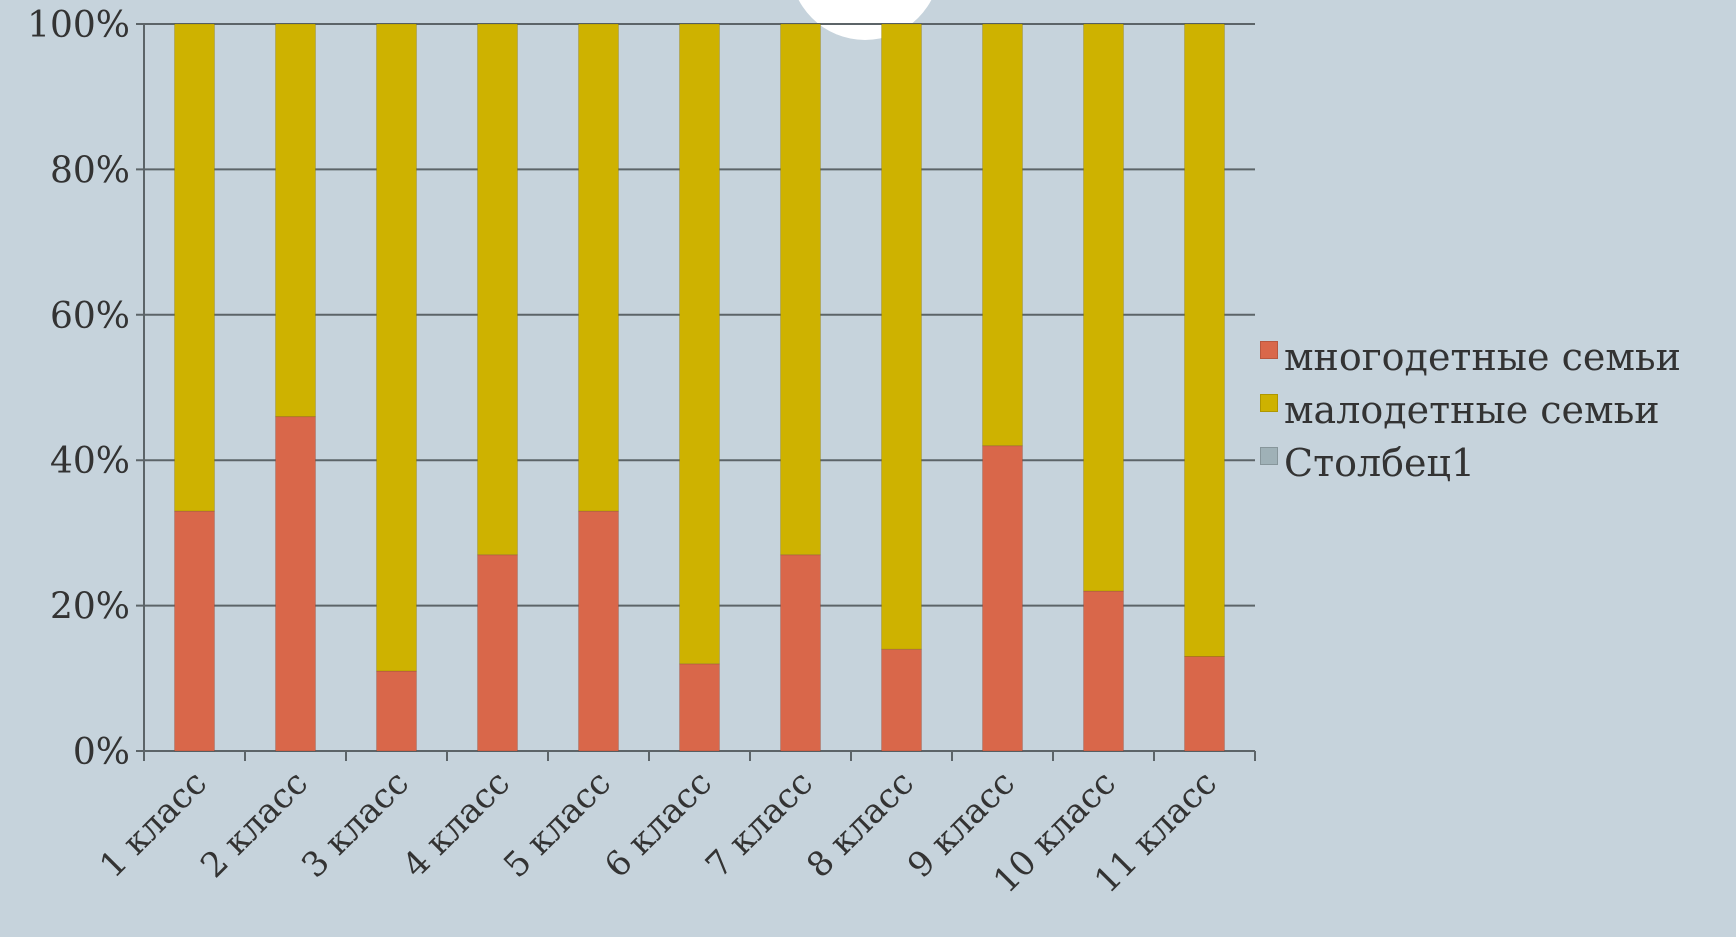 This screenshot has width=1736, height=937. I want to click on legend-item-malodetnye: малодетные семьи, so click(1470, 409).